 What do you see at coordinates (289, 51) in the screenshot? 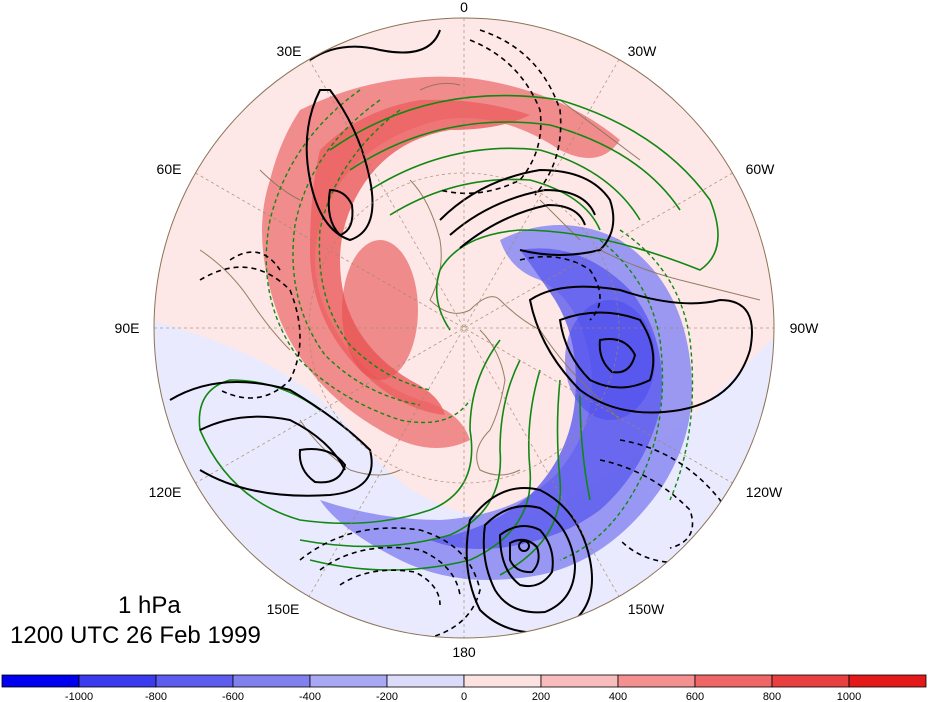
I see `lon-label-30e: 30E` at bounding box center [289, 51].